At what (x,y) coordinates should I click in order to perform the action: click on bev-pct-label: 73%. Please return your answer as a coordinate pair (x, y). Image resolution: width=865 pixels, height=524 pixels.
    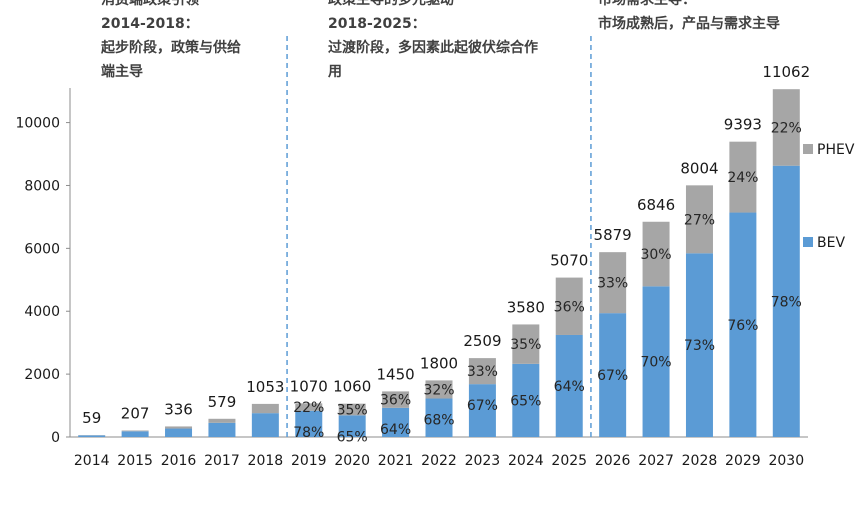
    Looking at the image, I should click on (699, 346).